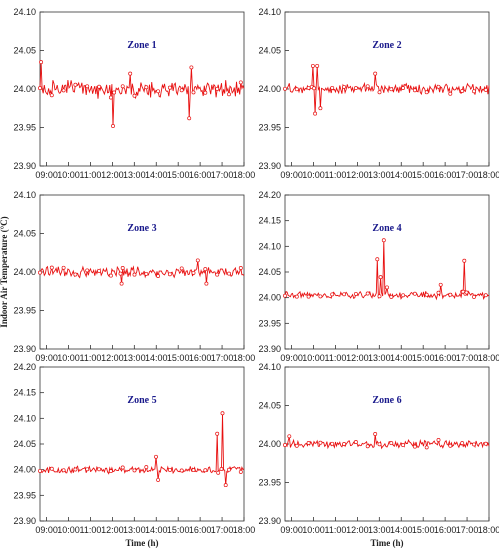 Image resolution: width=499 pixels, height=550 pixels. What do you see at coordinates (141, 45) in the screenshot?
I see `chart-title: Zone 1` at bounding box center [141, 45].